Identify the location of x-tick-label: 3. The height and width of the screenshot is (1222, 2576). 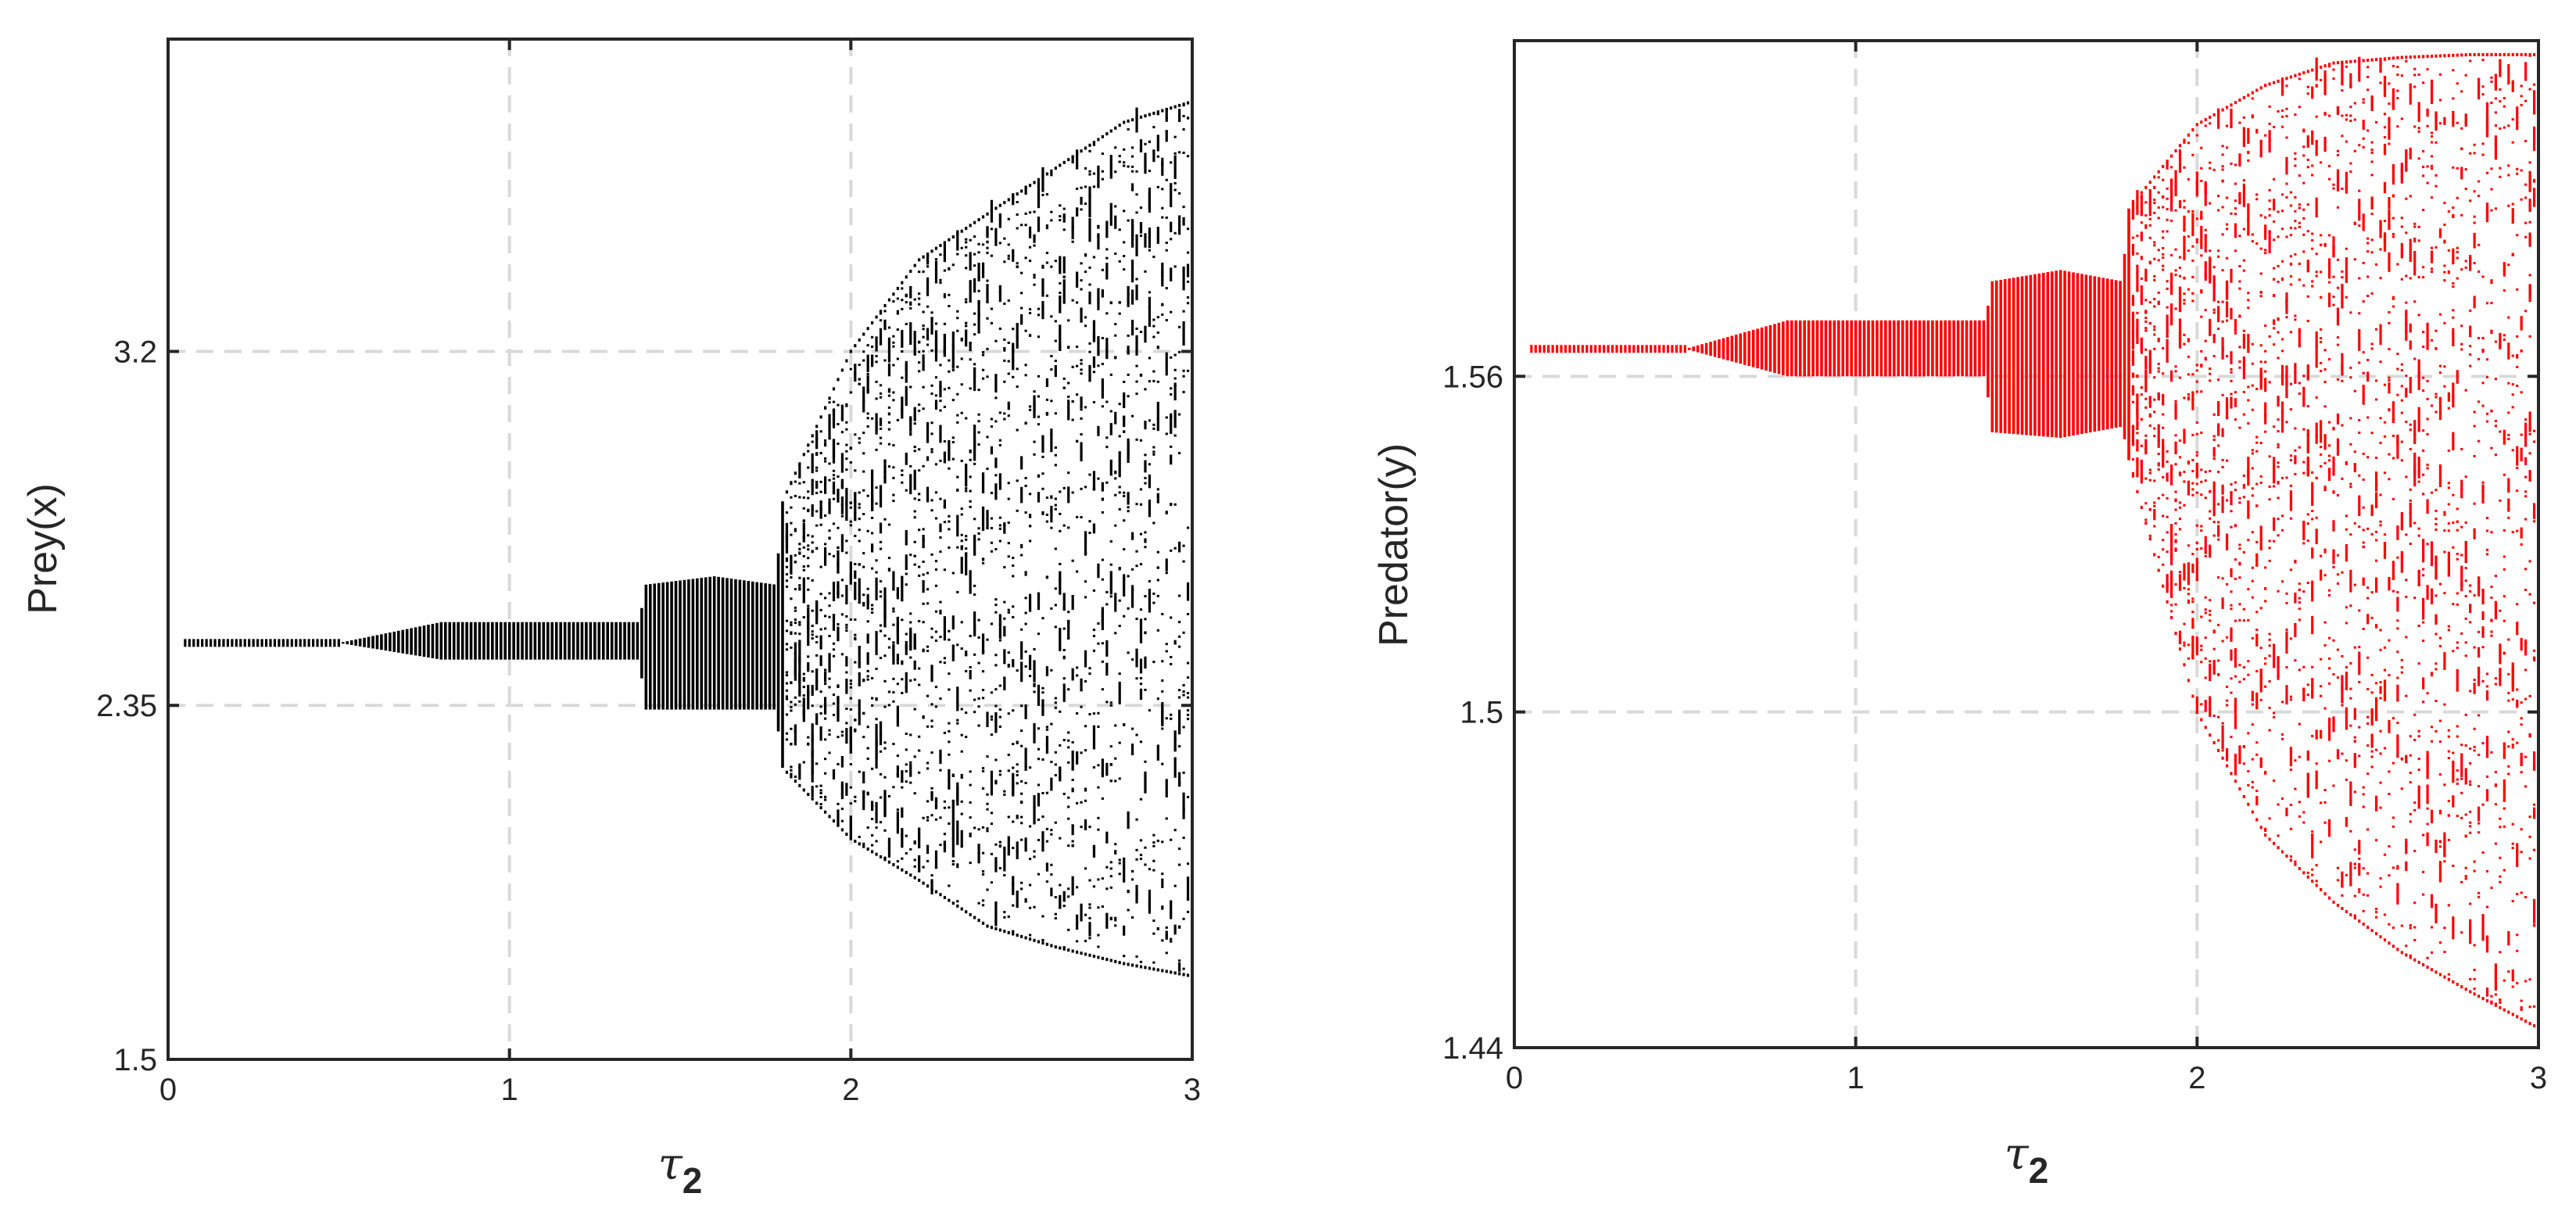
(1192, 1090).